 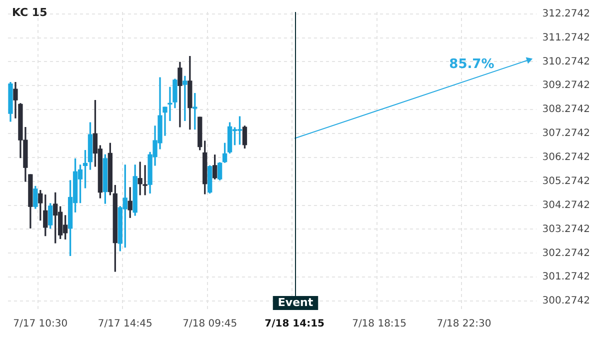 What do you see at coordinates (566, 86) in the screenshot?
I see `y-tick-label: 309.2742` at bounding box center [566, 86].